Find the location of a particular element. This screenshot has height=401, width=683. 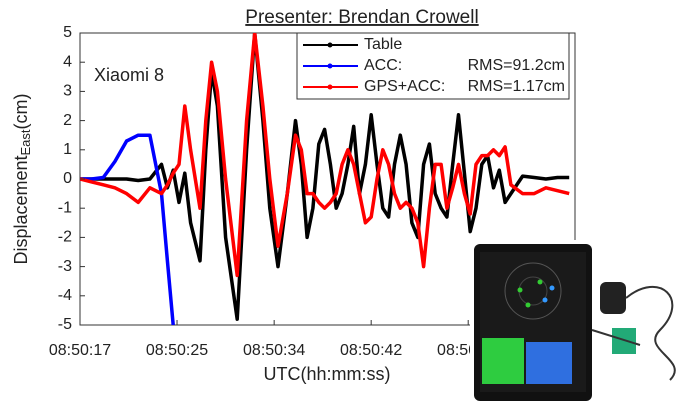

cables is located at coordinates (633, 333).